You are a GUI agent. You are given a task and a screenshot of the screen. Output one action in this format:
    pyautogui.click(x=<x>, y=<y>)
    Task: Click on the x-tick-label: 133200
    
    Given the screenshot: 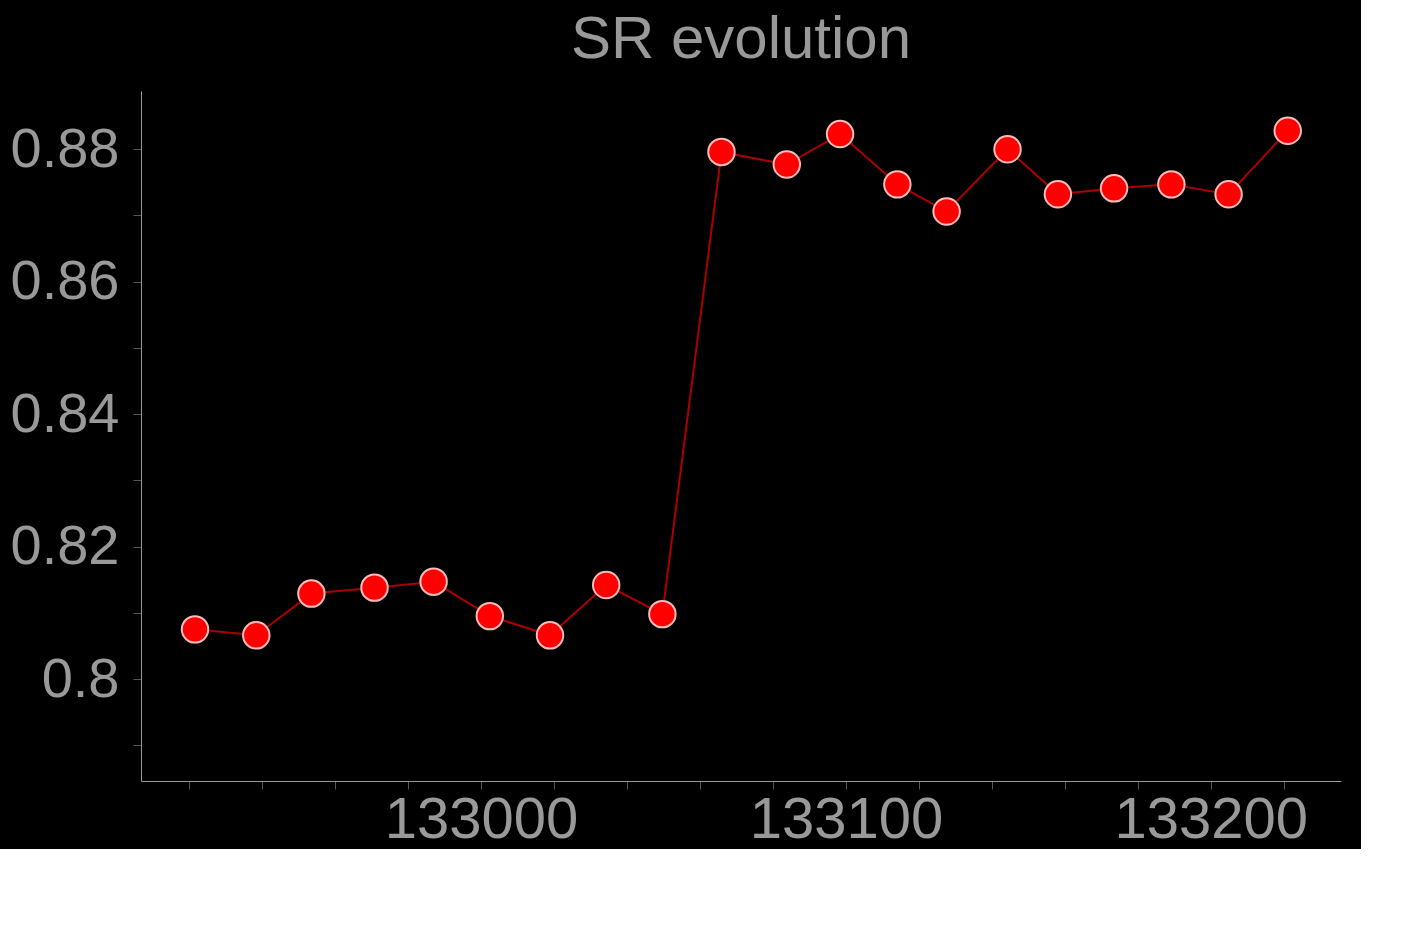 What is the action you would take?
    pyautogui.click(x=1211, y=817)
    